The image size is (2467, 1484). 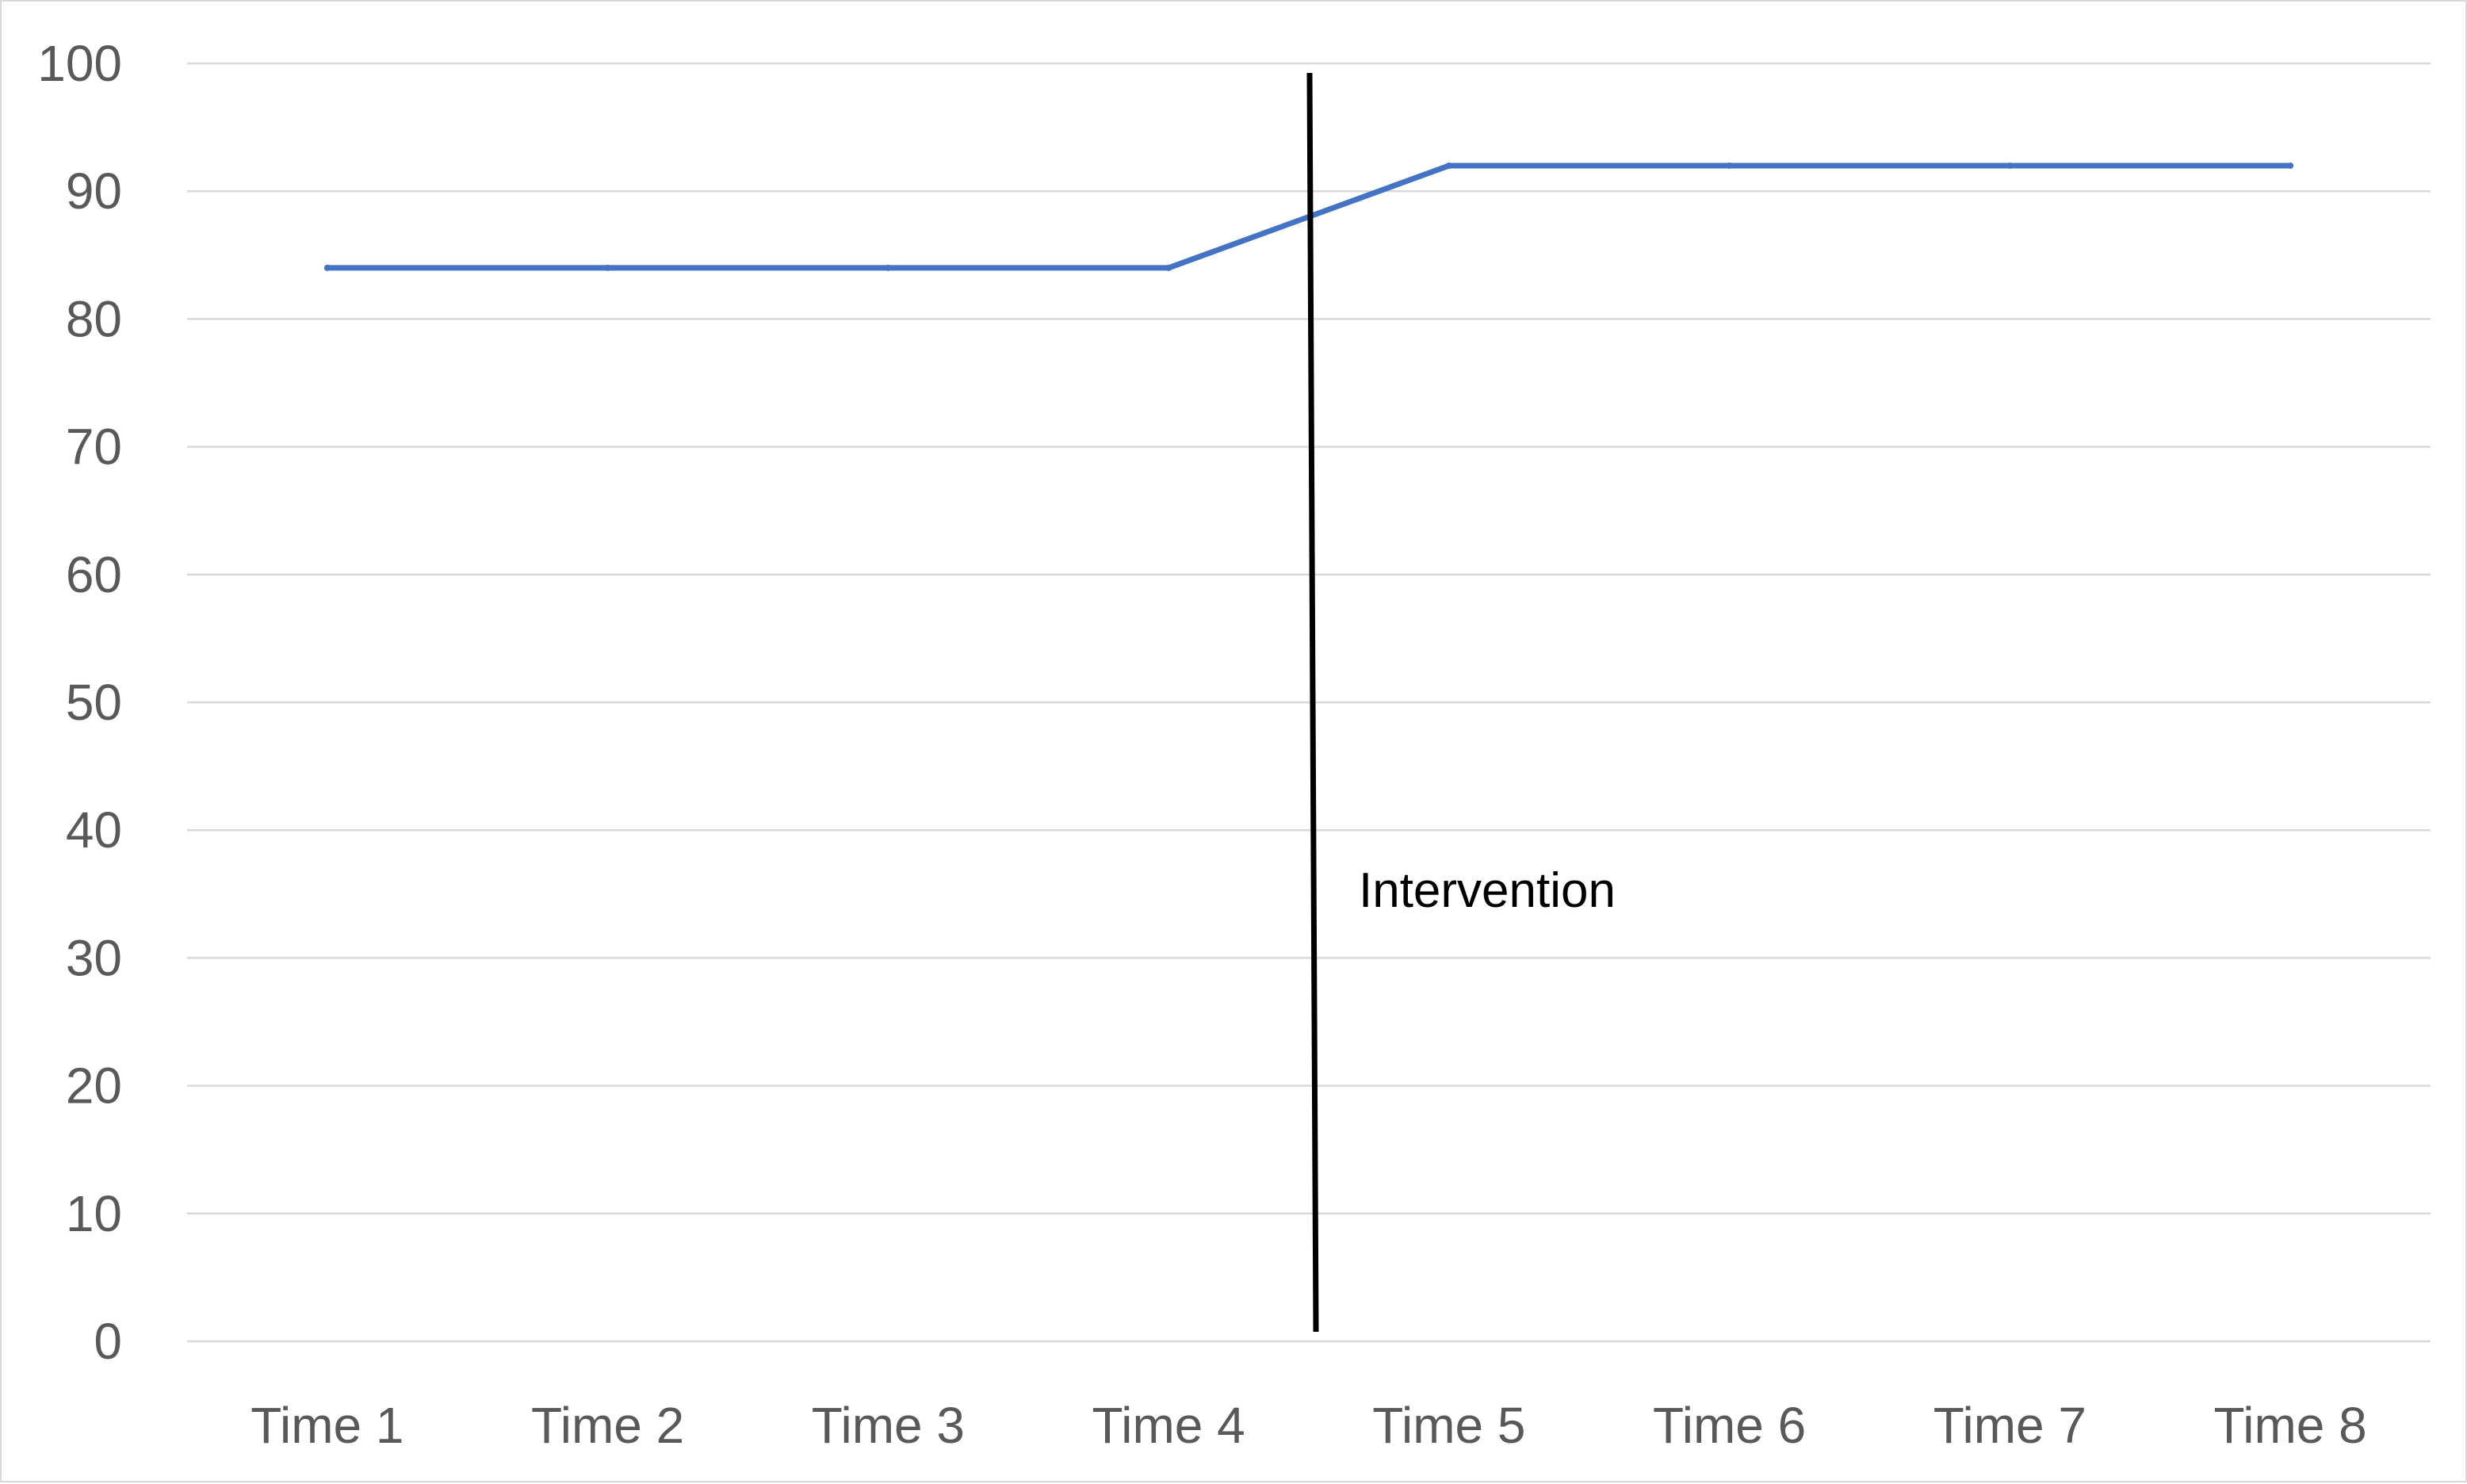 What do you see at coordinates (1461, 702) in the screenshot?
I see `annotations: Intervention` at bounding box center [1461, 702].